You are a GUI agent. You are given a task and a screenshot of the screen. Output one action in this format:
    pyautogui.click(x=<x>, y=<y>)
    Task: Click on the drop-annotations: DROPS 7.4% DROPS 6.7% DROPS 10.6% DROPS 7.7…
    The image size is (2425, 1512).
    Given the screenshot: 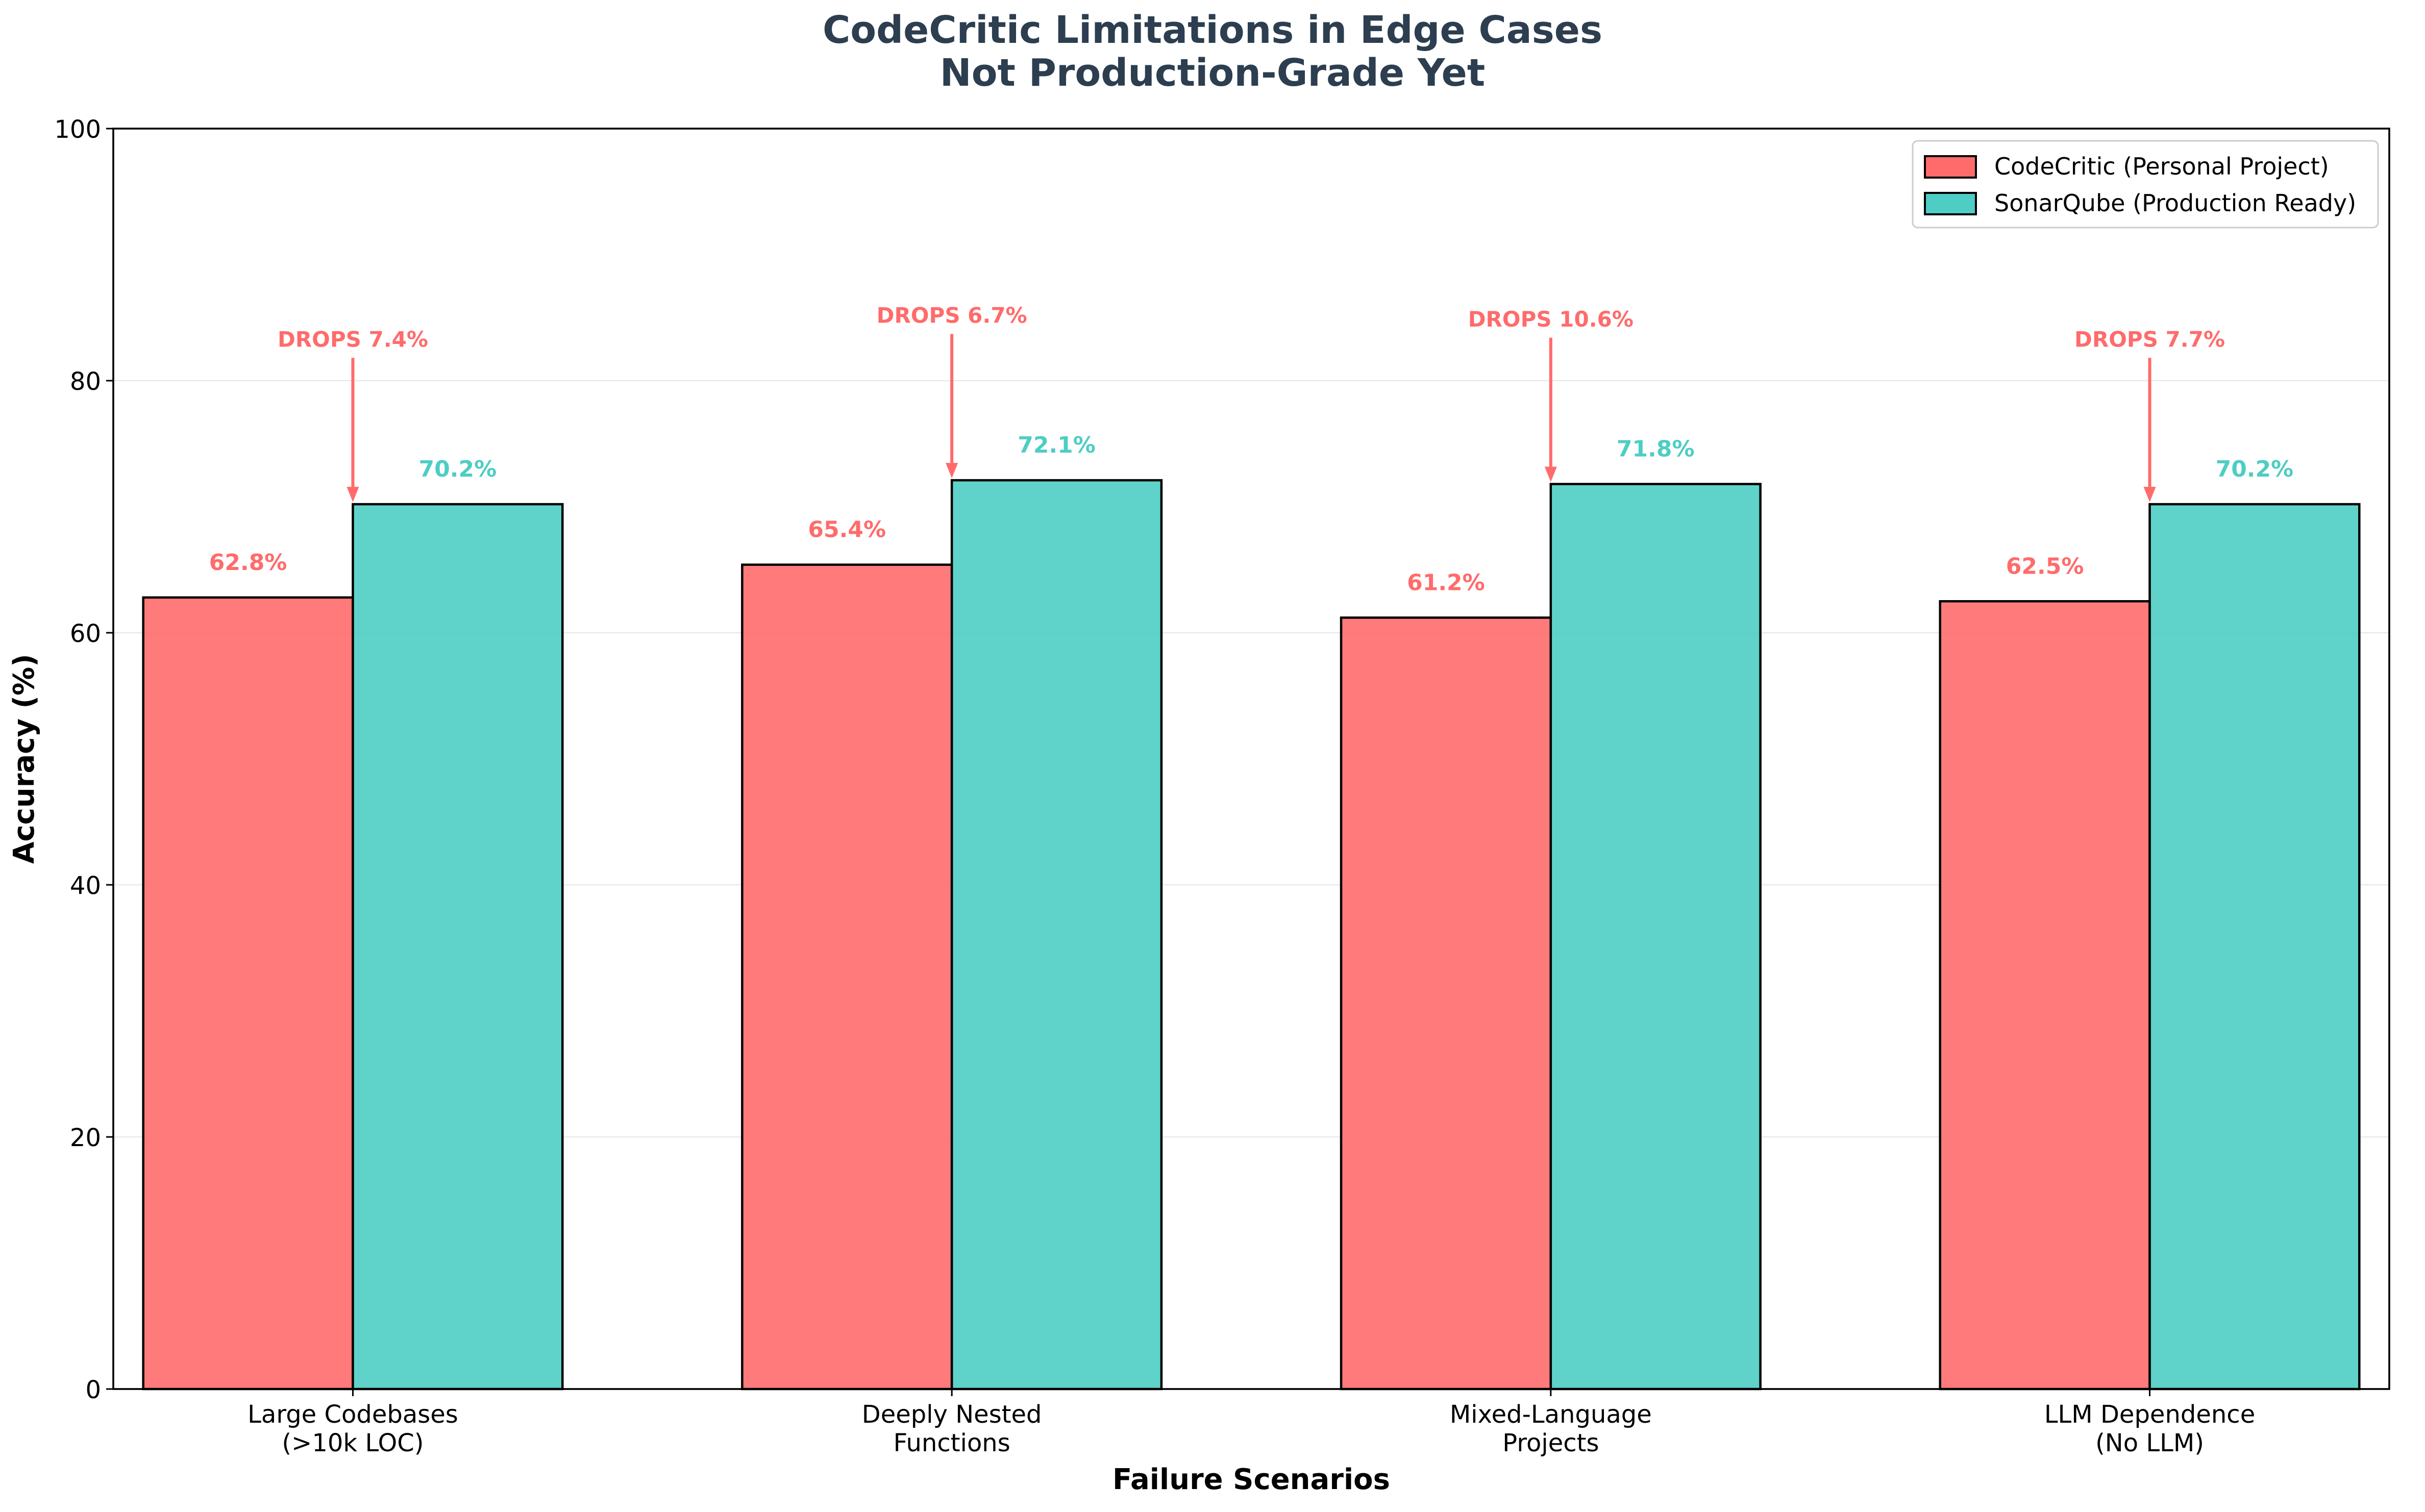 What is the action you would take?
    pyautogui.click(x=1251, y=403)
    